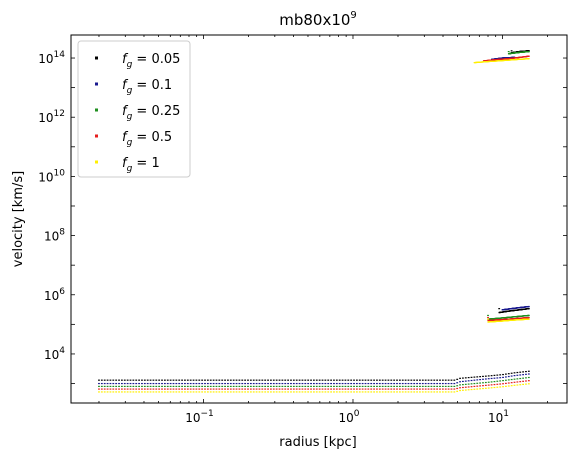  What do you see at coordinates (151, 113) in the screenshot?
I see `legend-label: fg = 0.25` at bounding box center [151, 113].